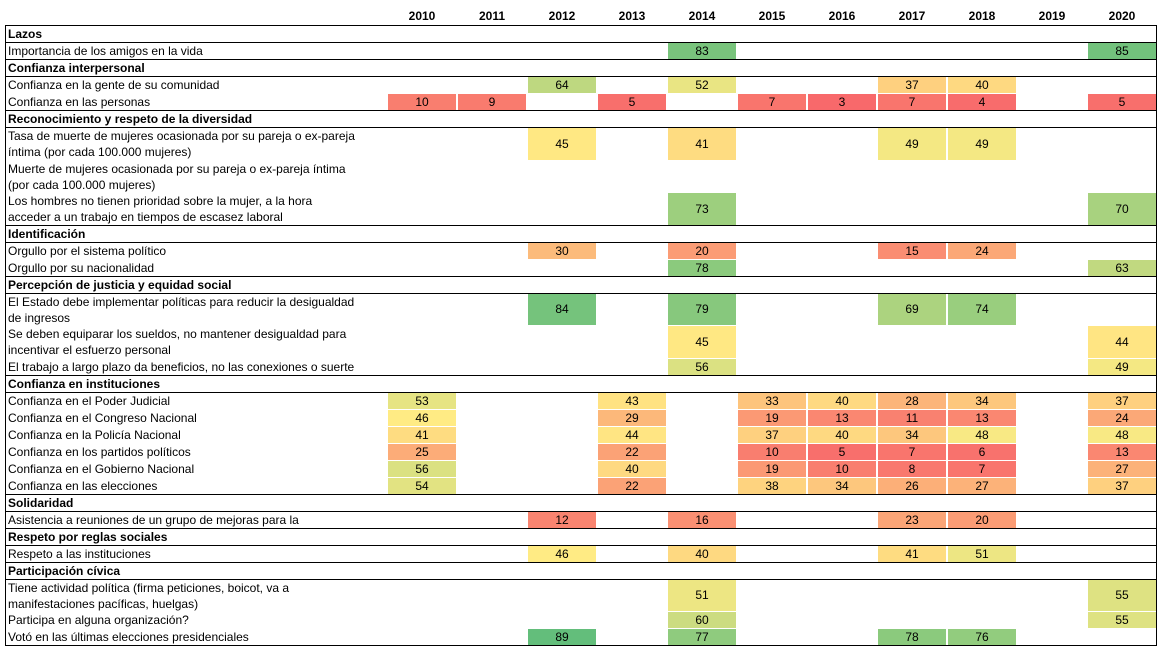  I want to click on value-cell: 52, so click(702, 85).